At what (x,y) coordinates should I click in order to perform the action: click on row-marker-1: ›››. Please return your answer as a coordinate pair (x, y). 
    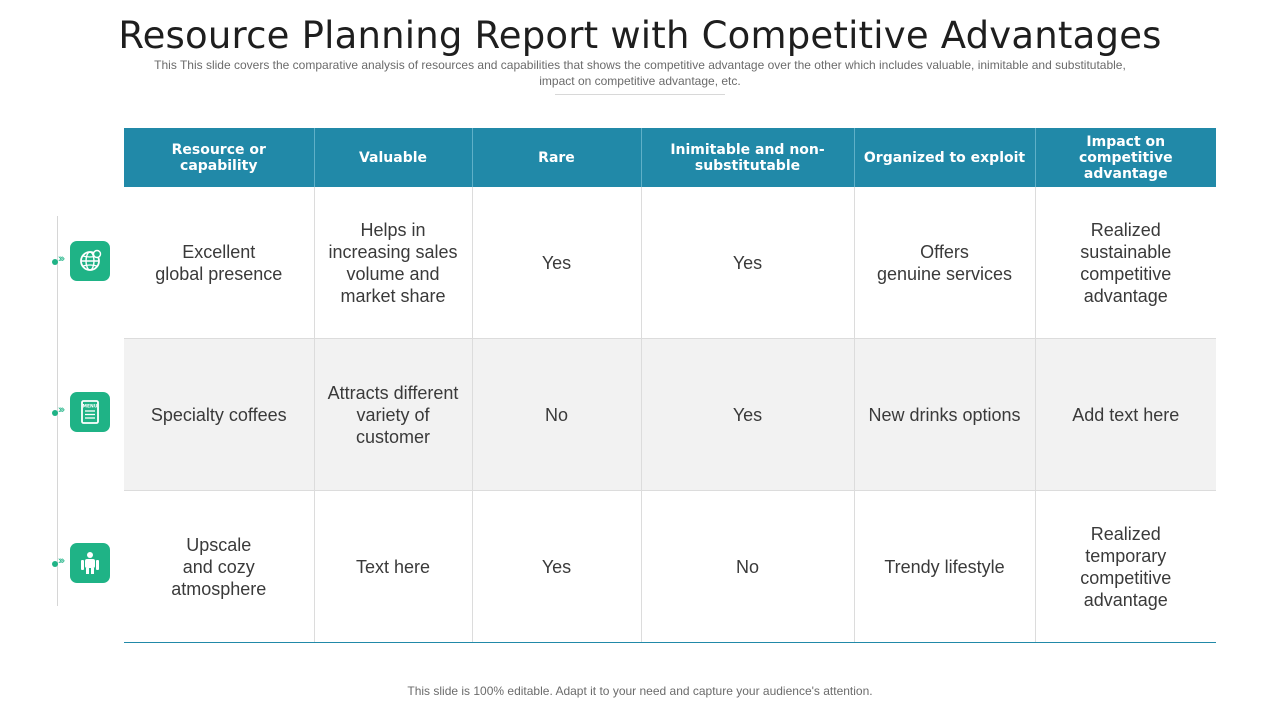
    Looking at the image, I should click on (82, 262).